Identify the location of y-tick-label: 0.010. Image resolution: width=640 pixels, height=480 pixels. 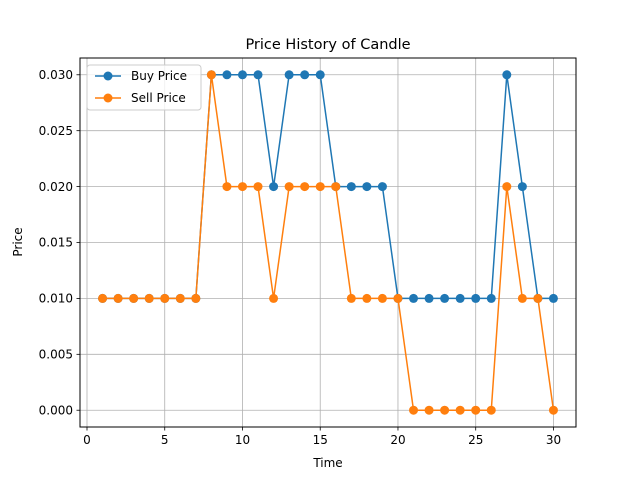
(56, 299).